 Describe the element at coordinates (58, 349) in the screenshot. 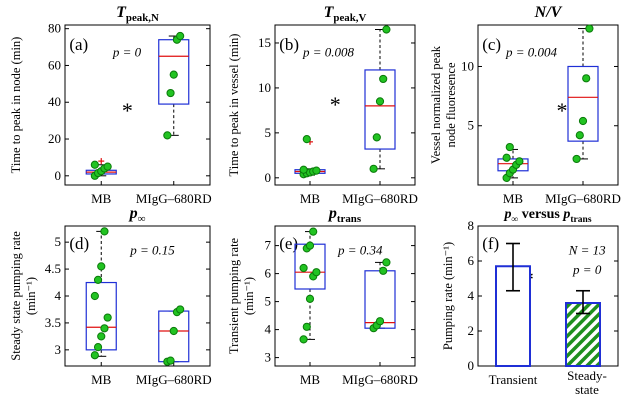

I see `y-tick-label: 3` at that location.